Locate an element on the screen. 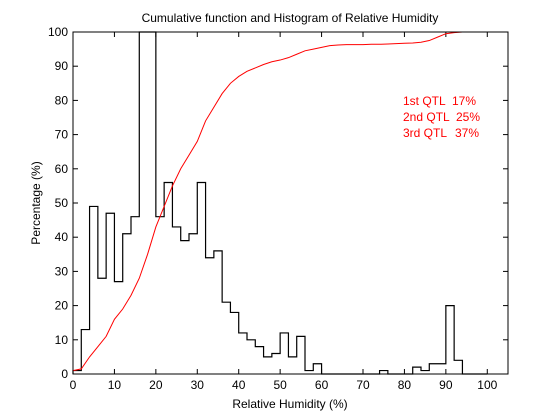 The image size is (560, 420). y-tick-label: 60 is located at coordinates (62, 169).